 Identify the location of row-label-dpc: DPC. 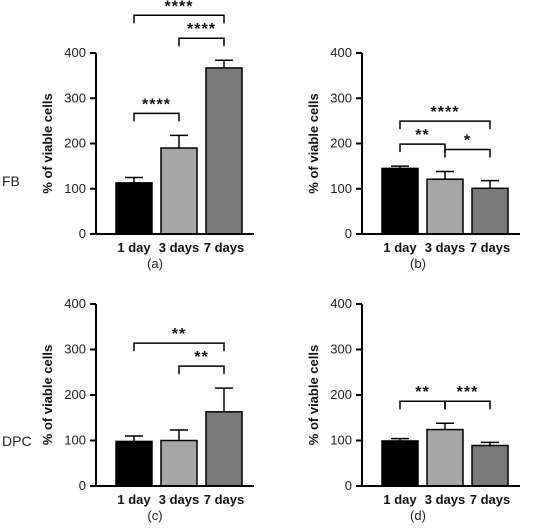
(17, 441).